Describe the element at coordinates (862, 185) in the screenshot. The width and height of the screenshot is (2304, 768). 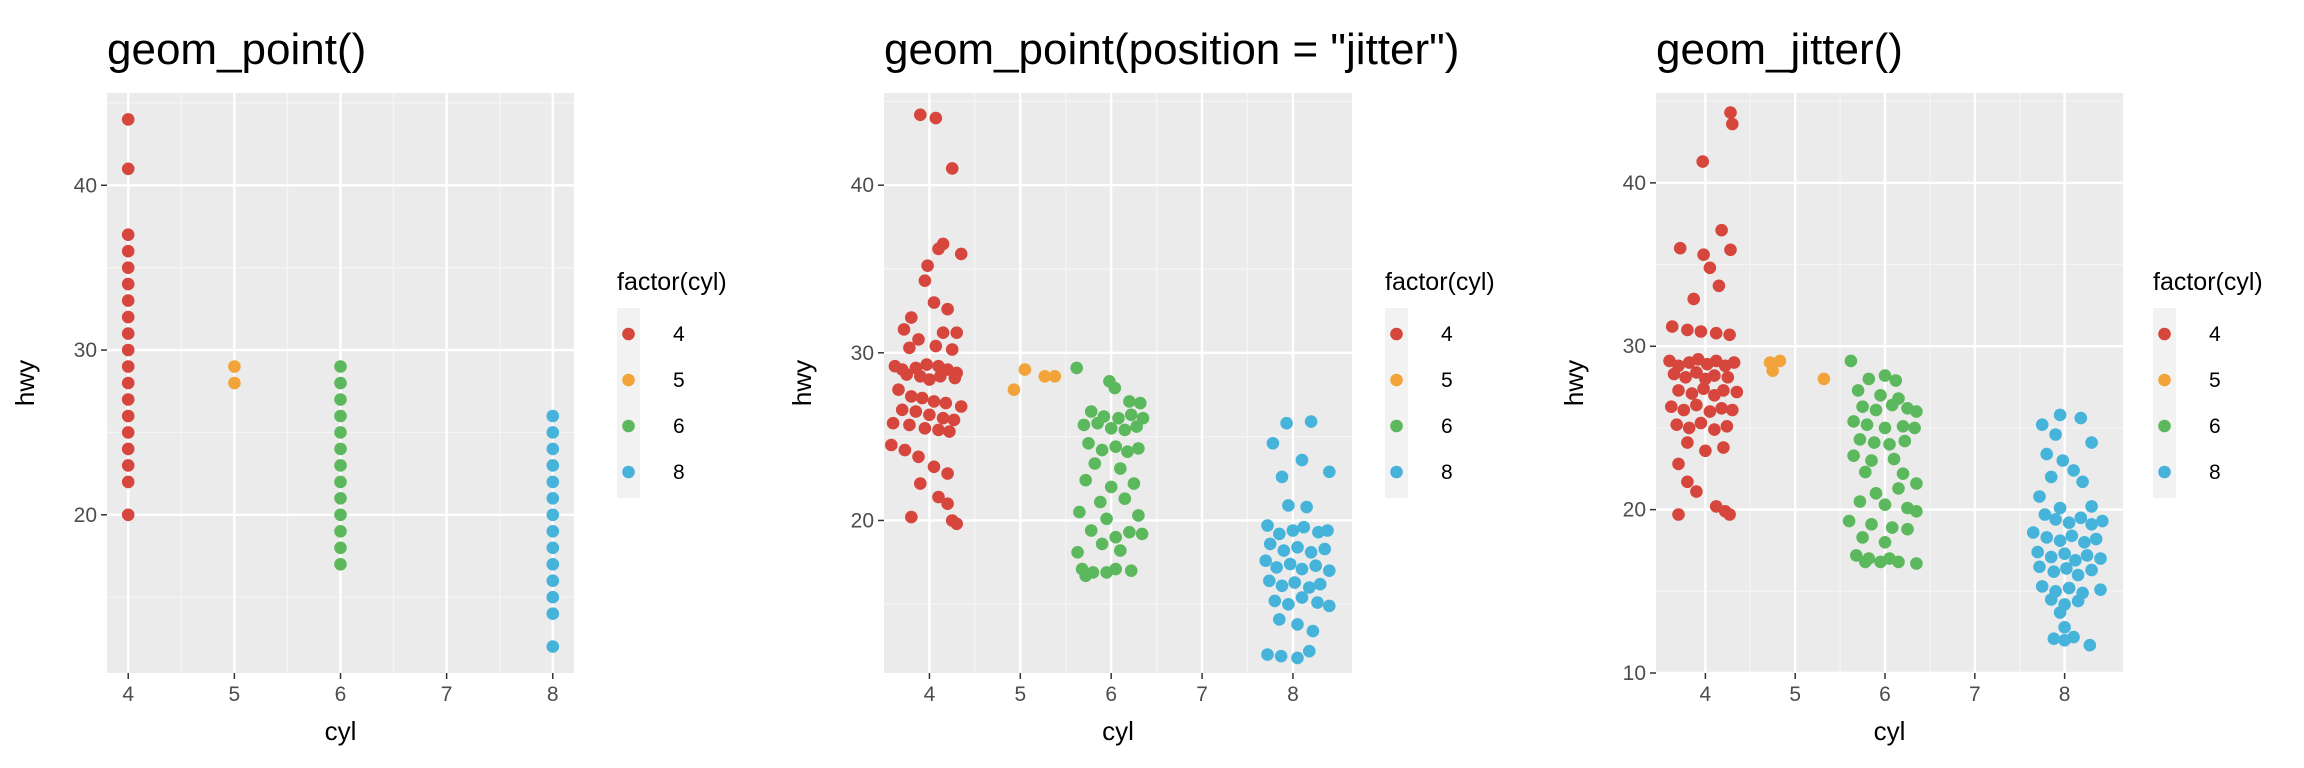
I see `y-tick-label: 40` at that location.